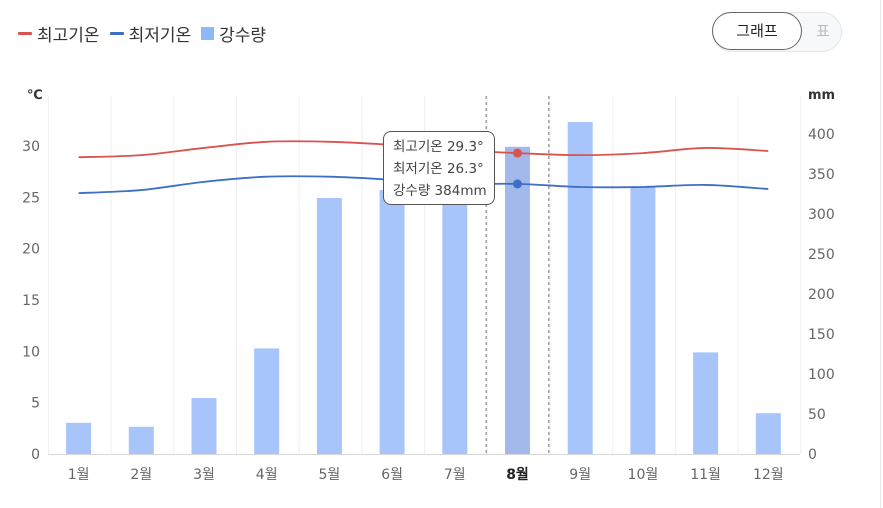 The image size is (883, 508). I want to click on y-left-tick-label: 30, so click(31, 147).